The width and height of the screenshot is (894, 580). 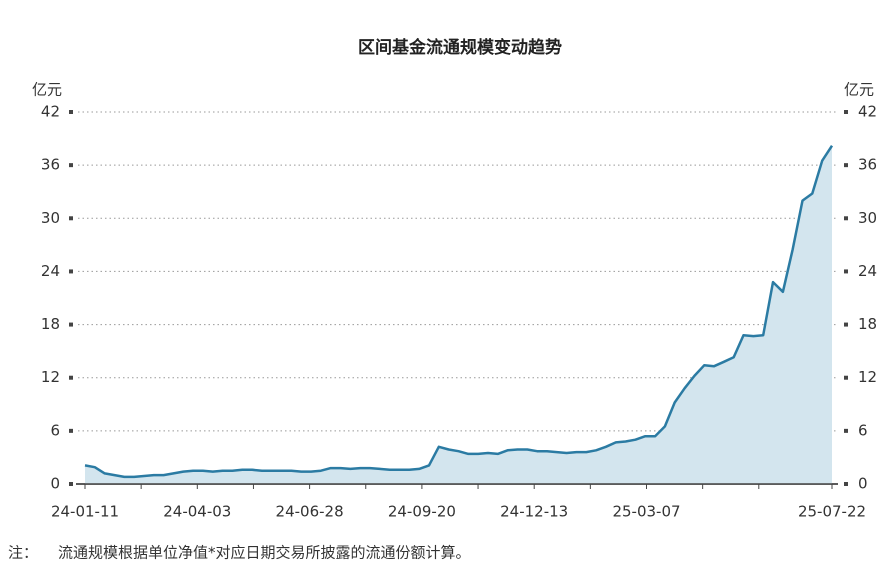 What do you see at coordinates (867, 324) in the screenshot?
I see `y2-tick-label: 18` at bounding box center [867, 324].